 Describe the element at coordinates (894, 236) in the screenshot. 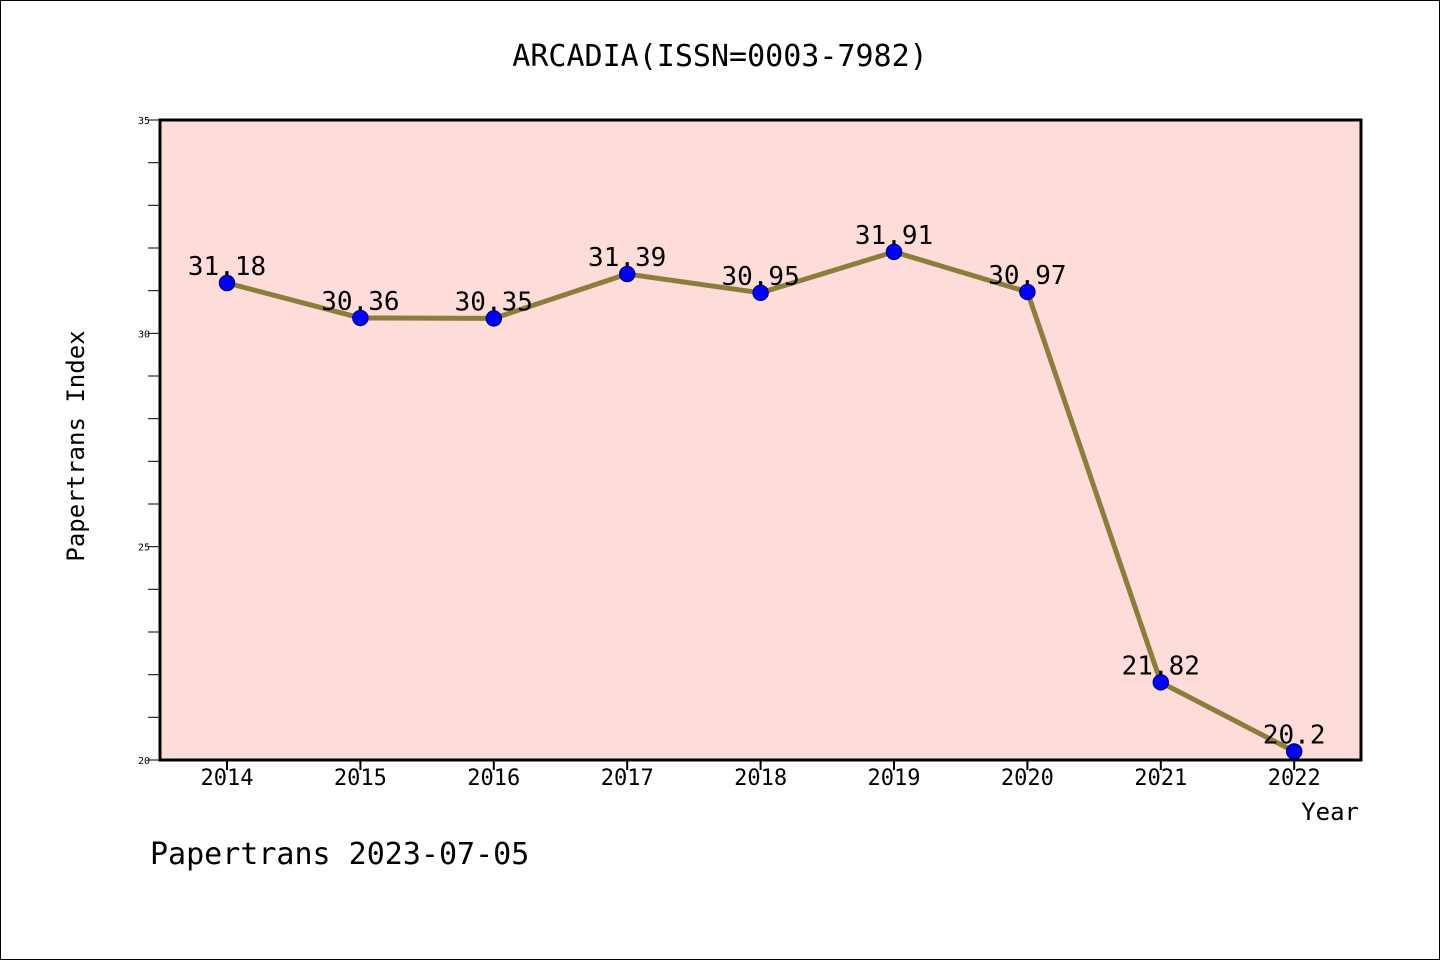

I see `data-label: 31.91` at that location.